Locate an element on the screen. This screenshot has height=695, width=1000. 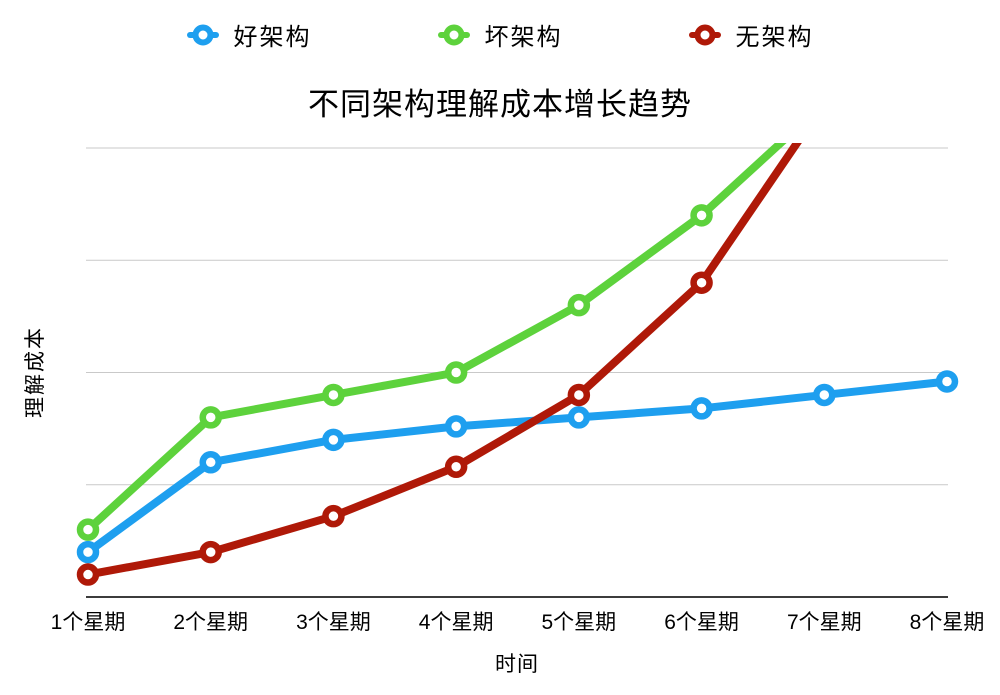
legend-item-good-architecture: 好架构 is located at coordinates (249, 34).